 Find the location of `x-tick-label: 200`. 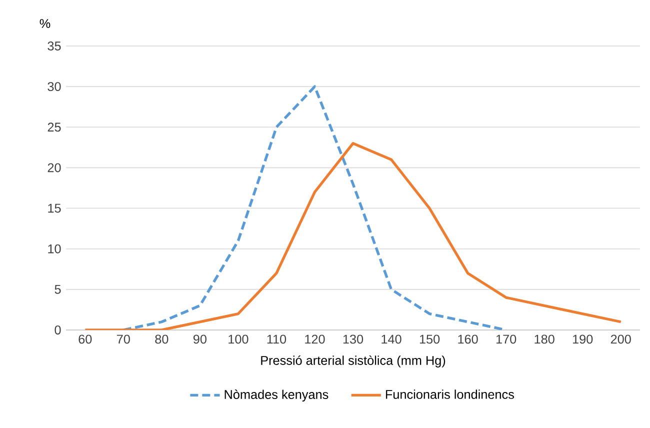

x-tick-label: 200 is located at coordinates (620, 339).